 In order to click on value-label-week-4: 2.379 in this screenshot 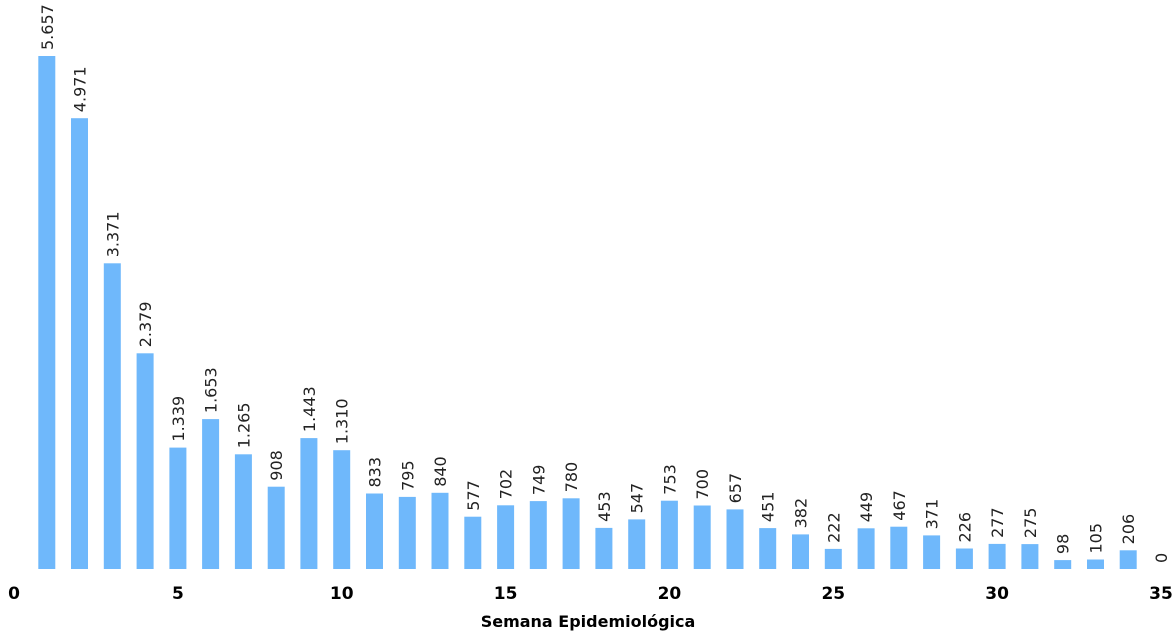, I will do `click(145, 324)`.